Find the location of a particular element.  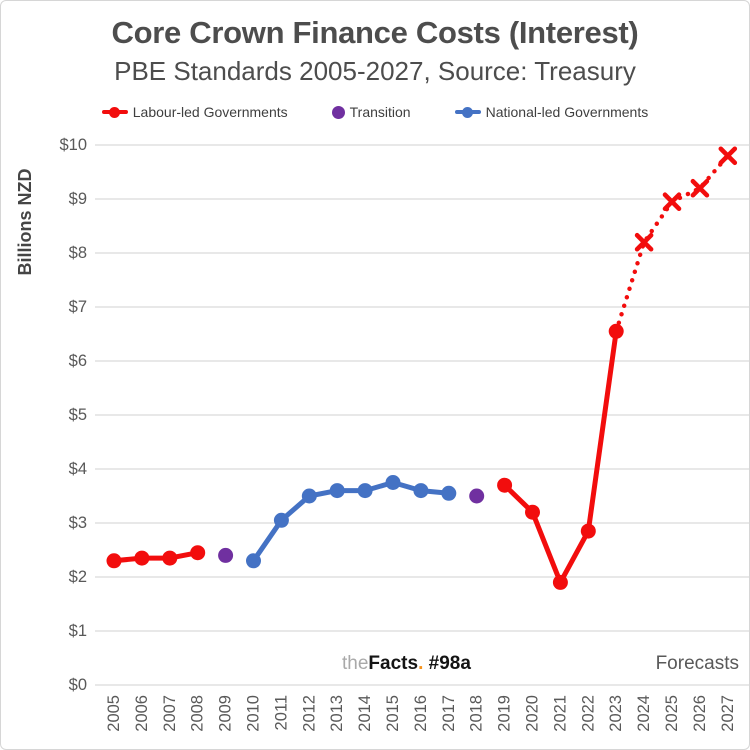

watermark-facts: Facts is located at coordinates (393, 663).